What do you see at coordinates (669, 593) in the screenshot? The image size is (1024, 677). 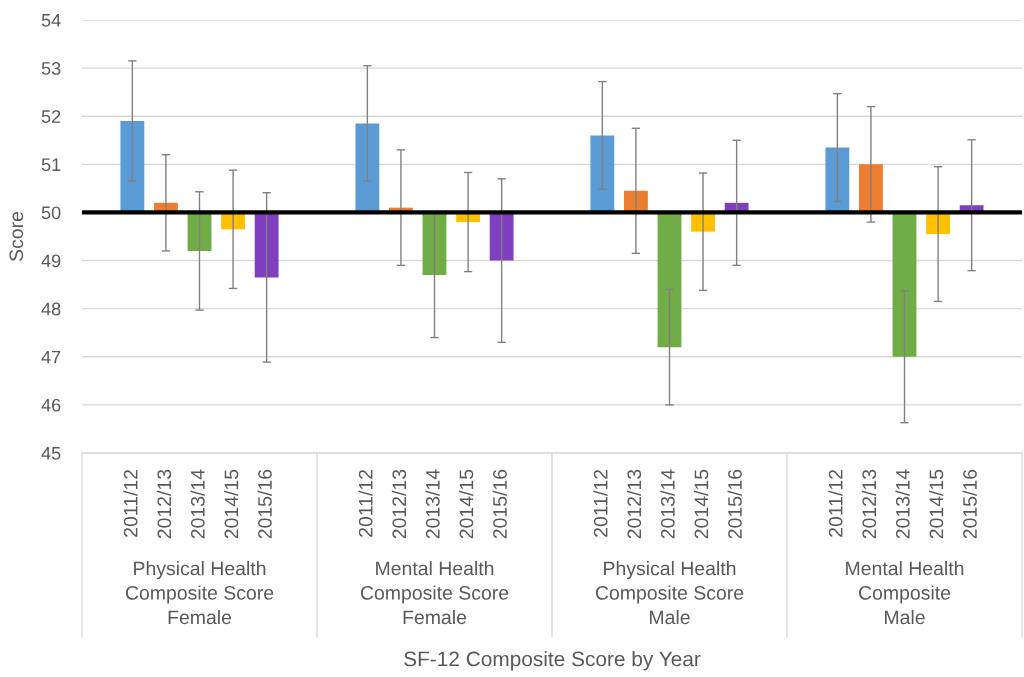 I see `text: Physical Health Composite Score Male` at bounding box center [669, 593].